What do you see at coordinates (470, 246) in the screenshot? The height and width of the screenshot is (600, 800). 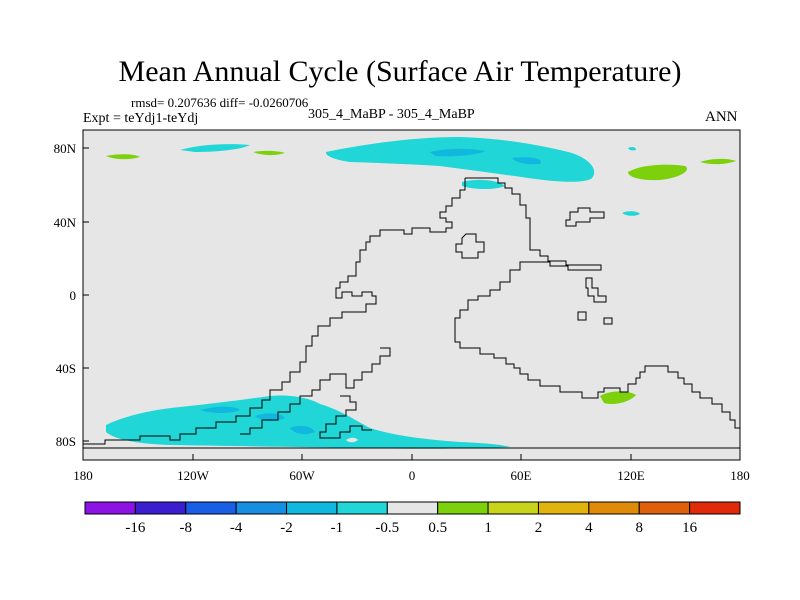 I see `coastline-interior-east` at bounding box center [470, 246].